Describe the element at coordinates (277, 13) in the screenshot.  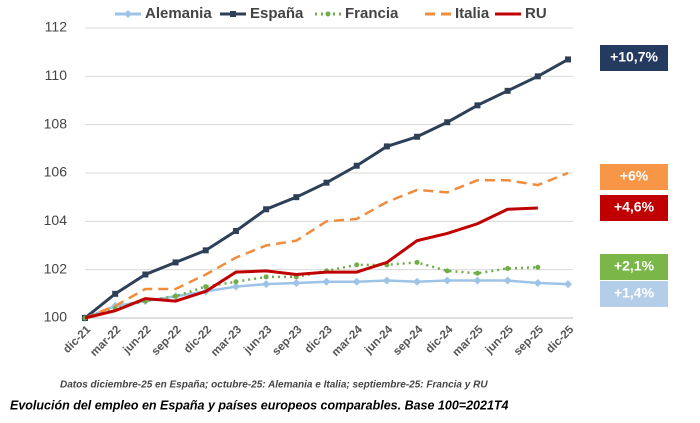
I see `legend-label: España` at that location.